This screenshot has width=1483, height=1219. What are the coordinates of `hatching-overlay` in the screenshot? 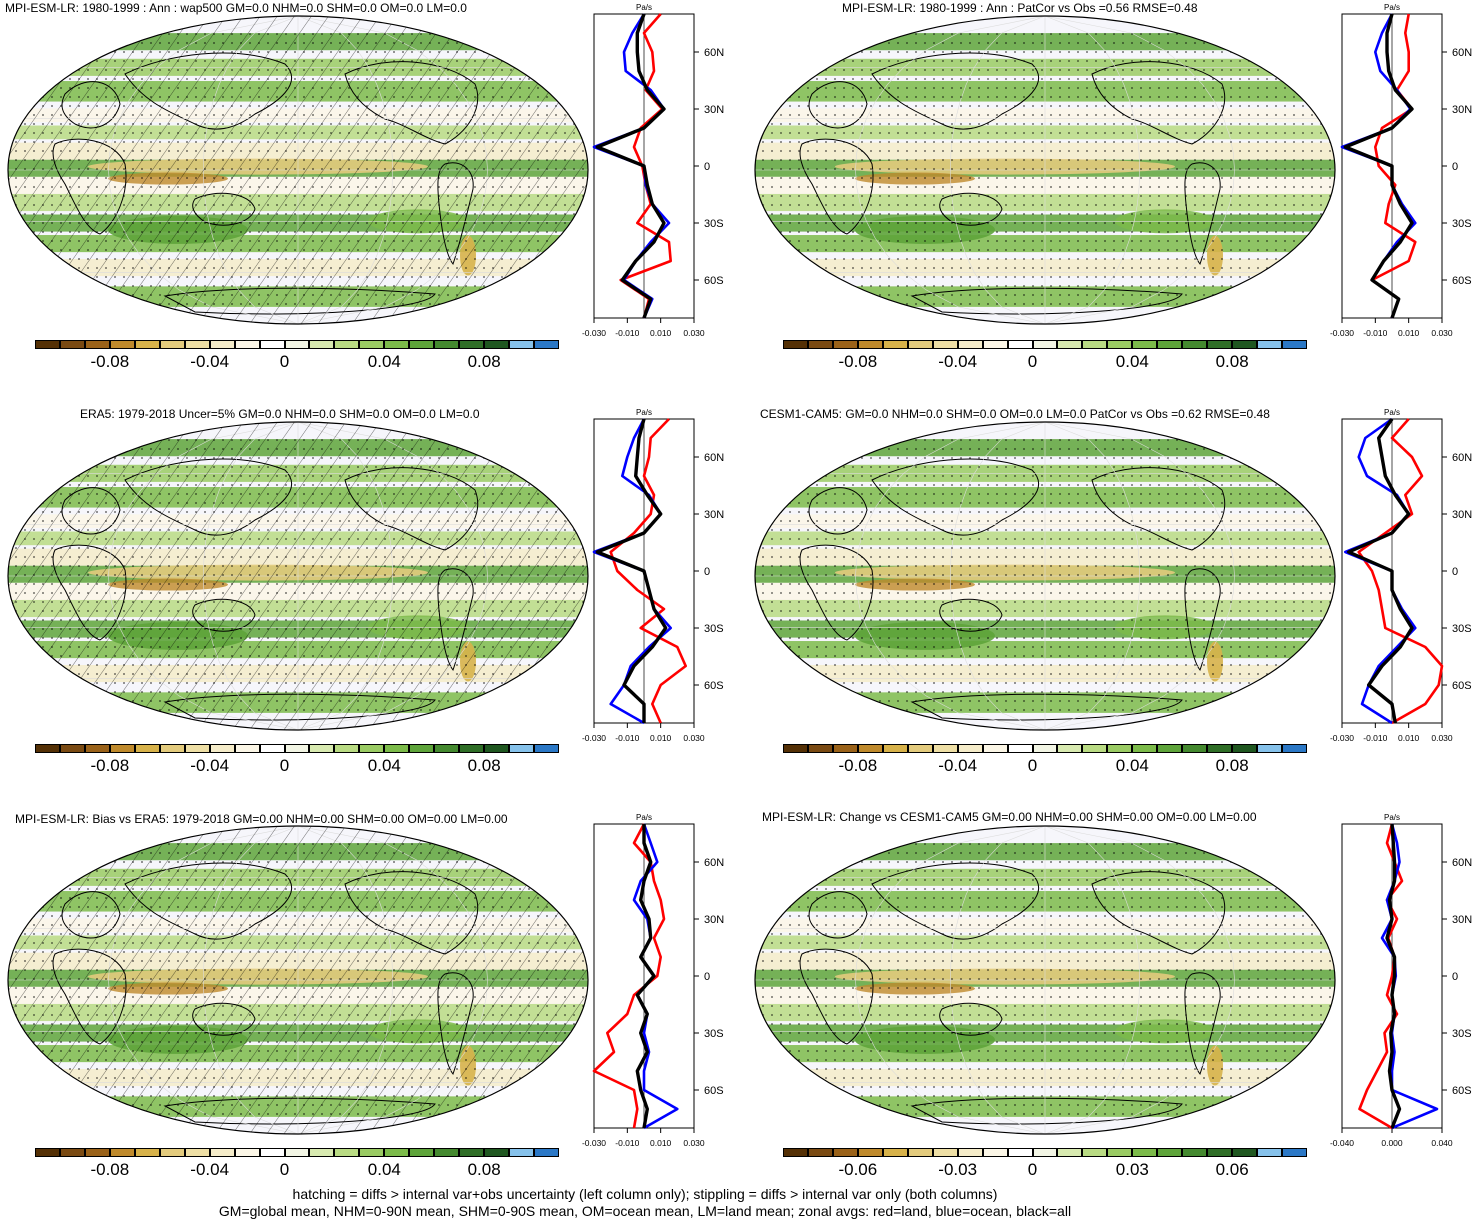 It's located at (298, 576).